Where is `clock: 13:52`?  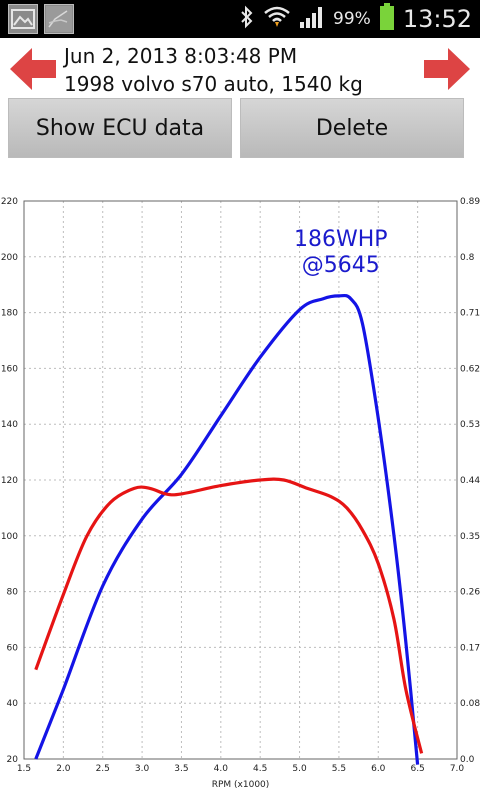
clock: 13:52 is located at coordinates (437, 19).